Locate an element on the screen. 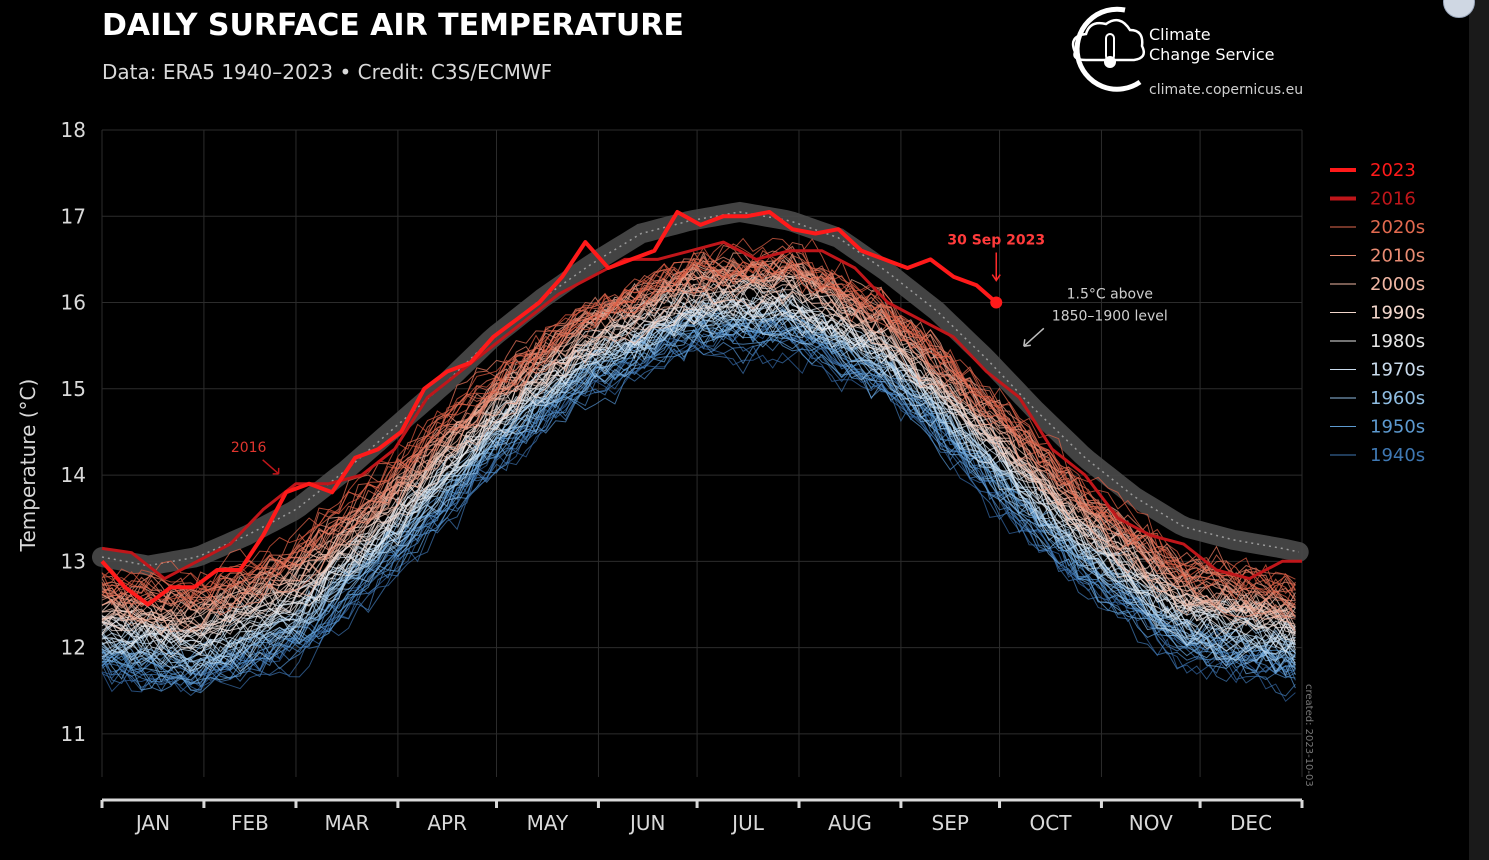 The image size is (1489, 860). cloud-thermometer-icon is located at coordinates (1108, 49).